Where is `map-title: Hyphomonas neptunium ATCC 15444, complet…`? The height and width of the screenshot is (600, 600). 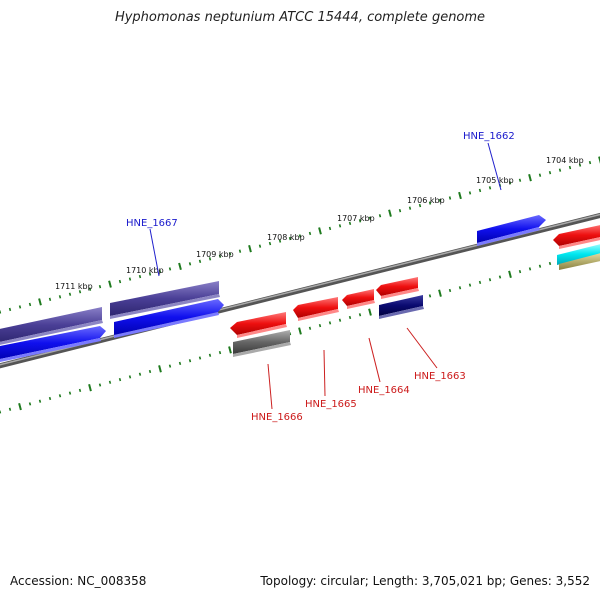 map-title: Hyphomonas neptunium ATCC 15444, complet… is located at coordinates (300, 17).